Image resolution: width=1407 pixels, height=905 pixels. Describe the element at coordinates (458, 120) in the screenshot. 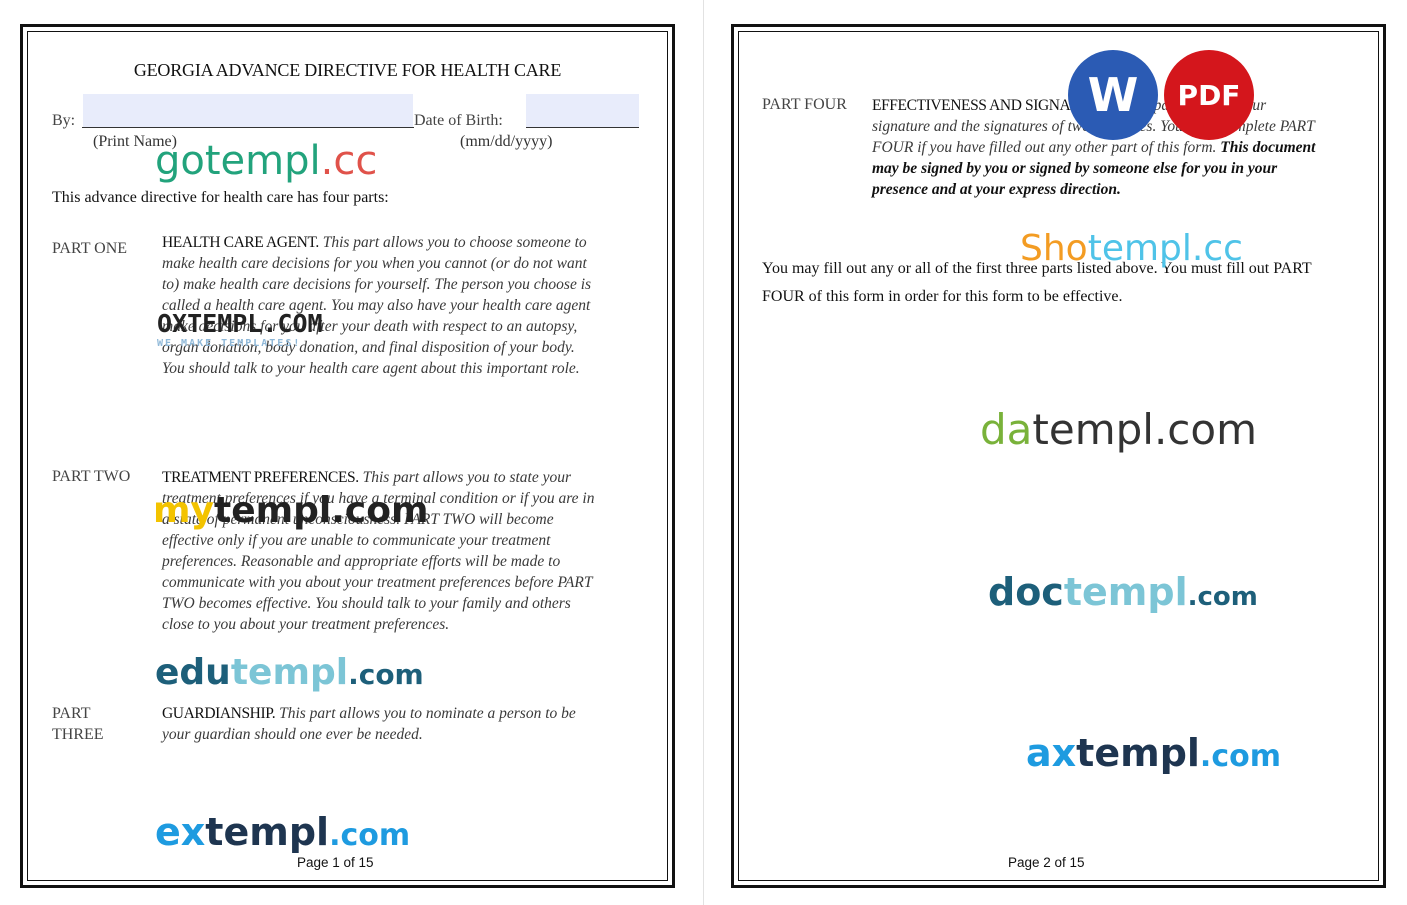

I see `dob-label: Date of Birth:` at that location.